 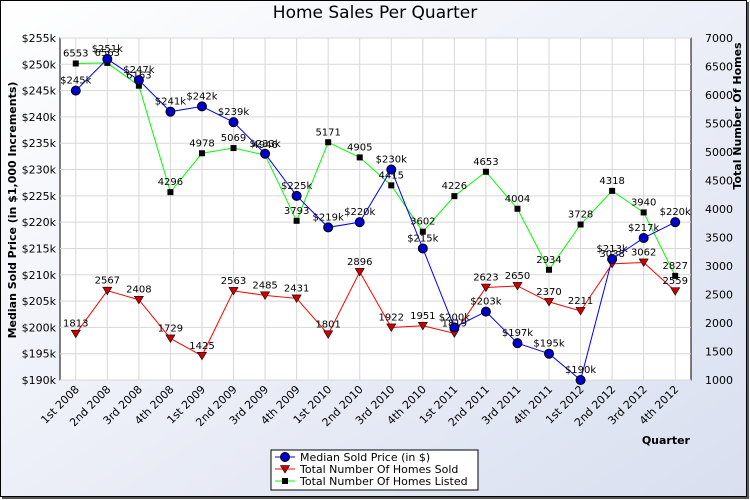 I want to click on data-label: $247k, so click(x=138, y=70).